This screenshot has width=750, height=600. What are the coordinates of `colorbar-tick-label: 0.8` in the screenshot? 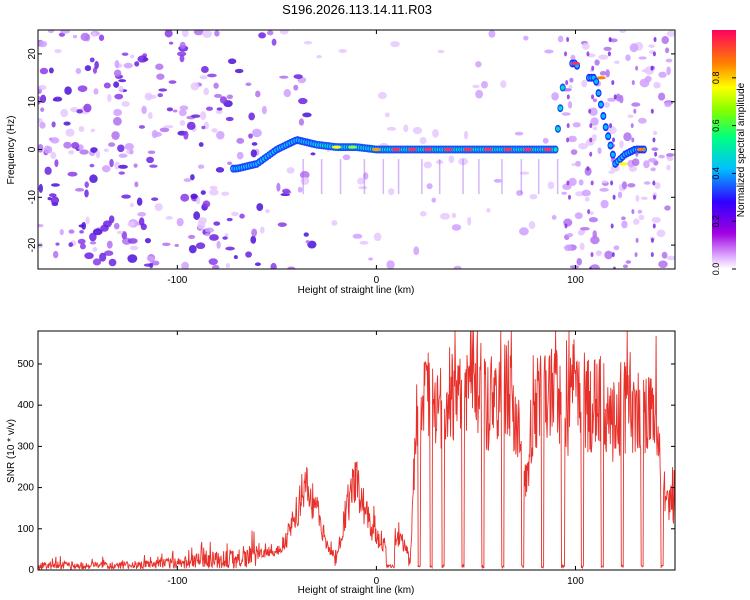 It's located at (716, 78).